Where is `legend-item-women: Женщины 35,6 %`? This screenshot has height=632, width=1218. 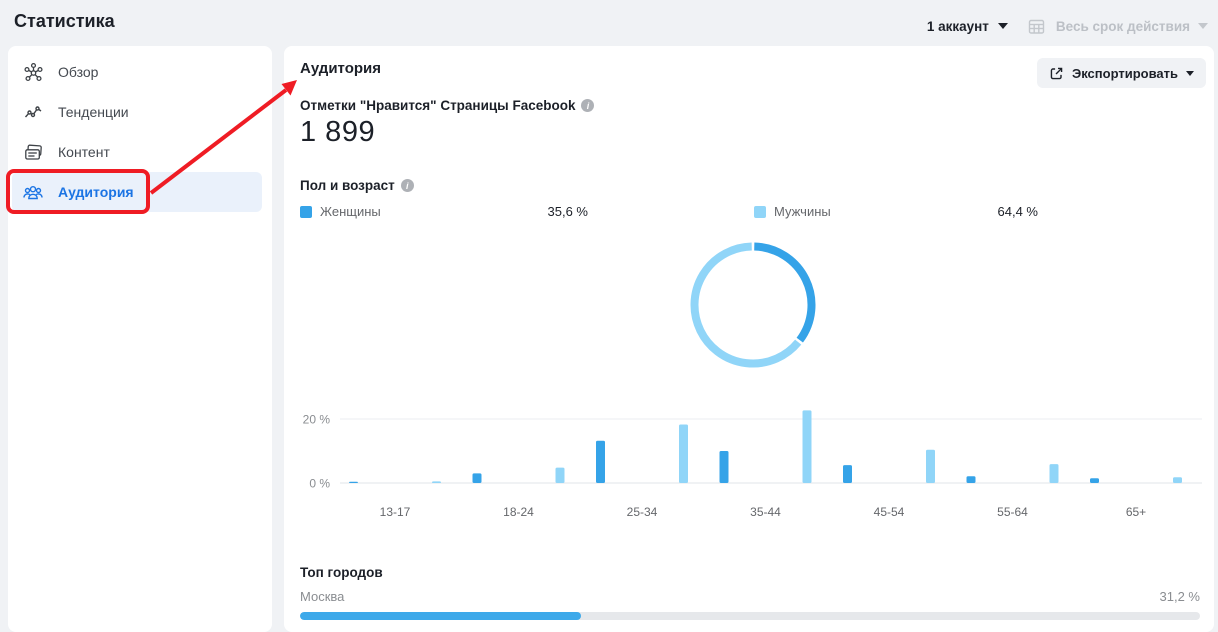
legend-item-women: Женщины 35,6 % is located at coordinates (444, 211).